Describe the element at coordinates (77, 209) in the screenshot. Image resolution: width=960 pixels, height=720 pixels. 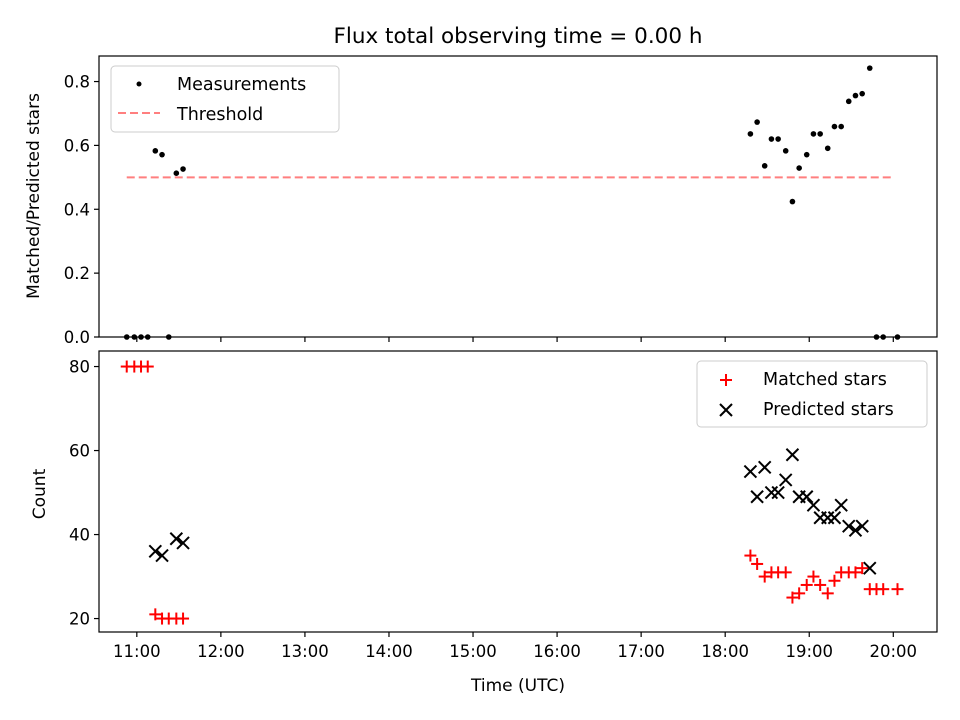
I see `top-y-tick-label: 0.4` at that location.